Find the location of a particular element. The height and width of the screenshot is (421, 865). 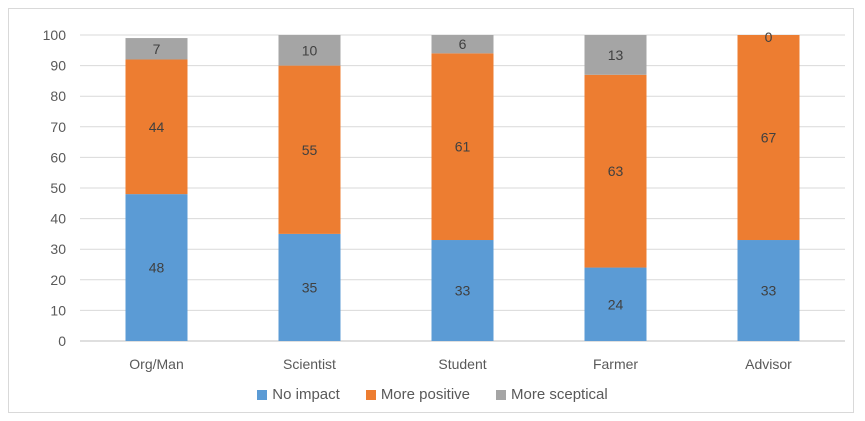

y-tick-label: 90 is located at coordinates (58, 66).